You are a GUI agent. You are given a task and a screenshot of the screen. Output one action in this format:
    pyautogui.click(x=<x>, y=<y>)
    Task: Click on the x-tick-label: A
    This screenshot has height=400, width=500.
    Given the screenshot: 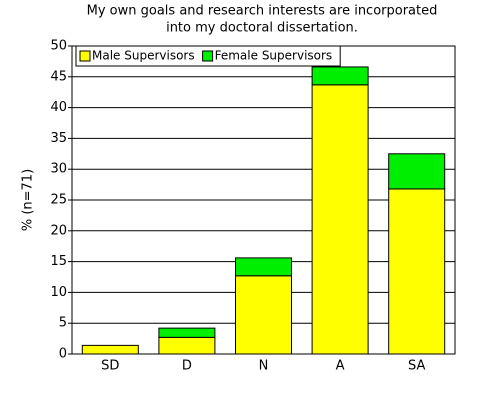 What is the action you would take?
    pyautogui.click(x=340, y=366)
    